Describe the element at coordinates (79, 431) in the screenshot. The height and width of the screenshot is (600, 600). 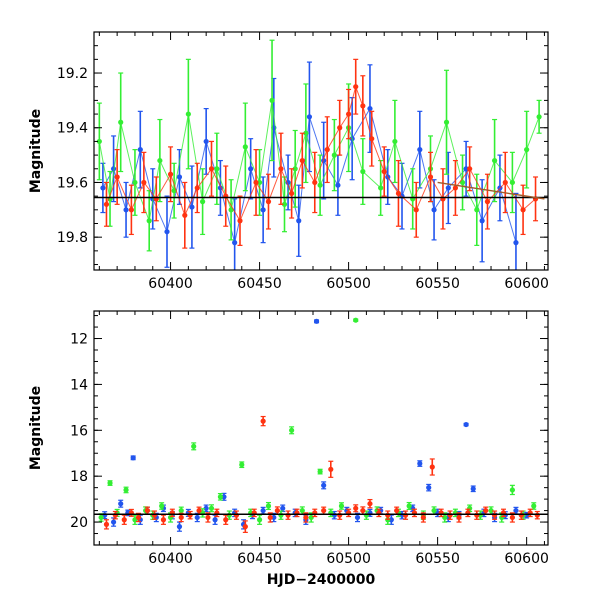
I see `y-tick-label: 16` at that location.